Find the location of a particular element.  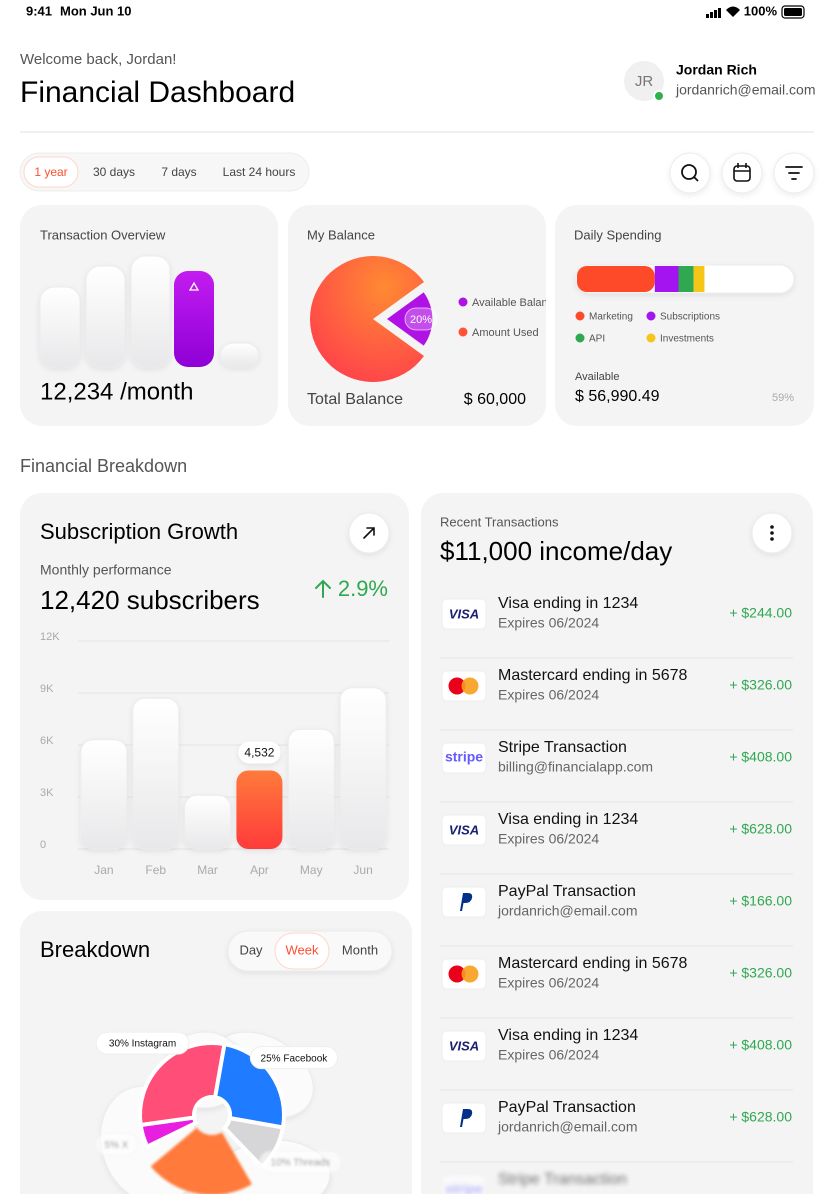

growth-value: 12,420 subscribers is located at coordinates (150, 600).